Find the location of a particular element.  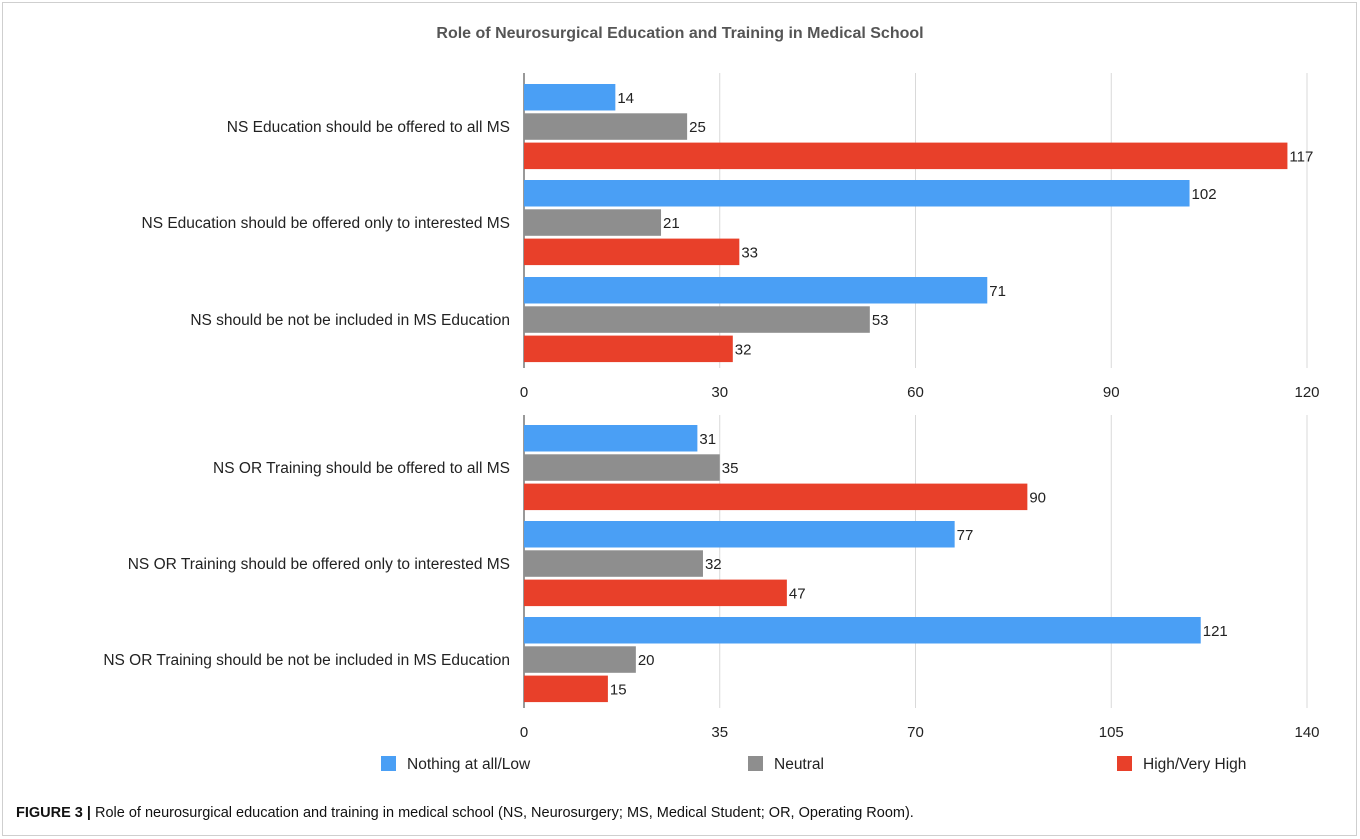

bar-value-label: 31 is located at coordinates (707, 439).